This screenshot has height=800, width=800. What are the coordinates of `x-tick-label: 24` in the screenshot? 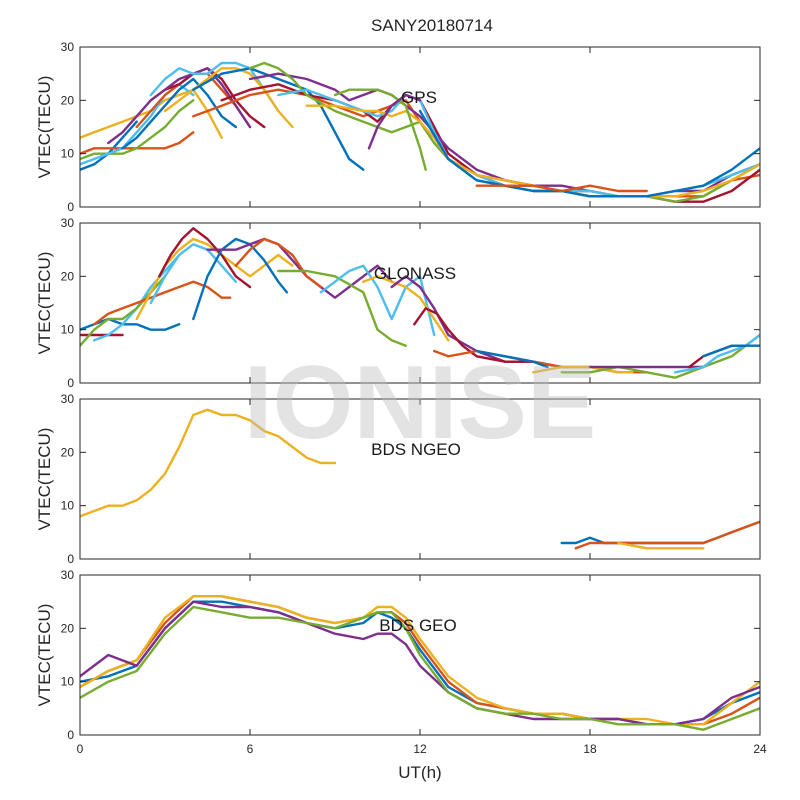 It's located at (760, 749).